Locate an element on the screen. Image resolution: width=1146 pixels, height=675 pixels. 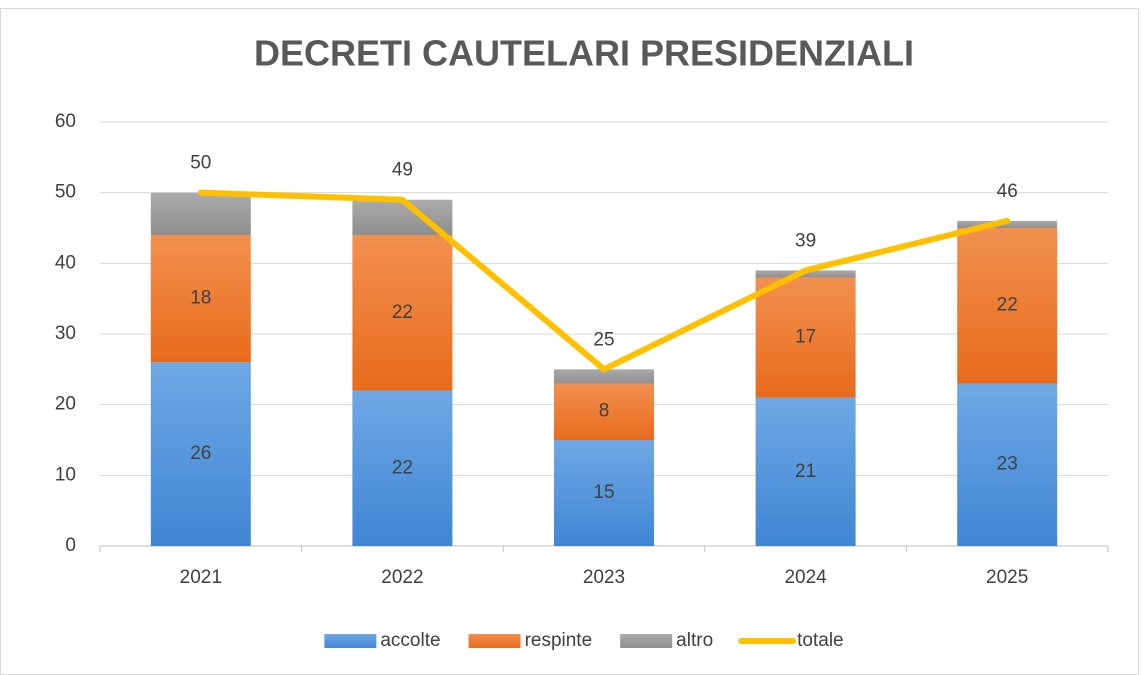
legend-label: totale is located at coordinates (820, 640).